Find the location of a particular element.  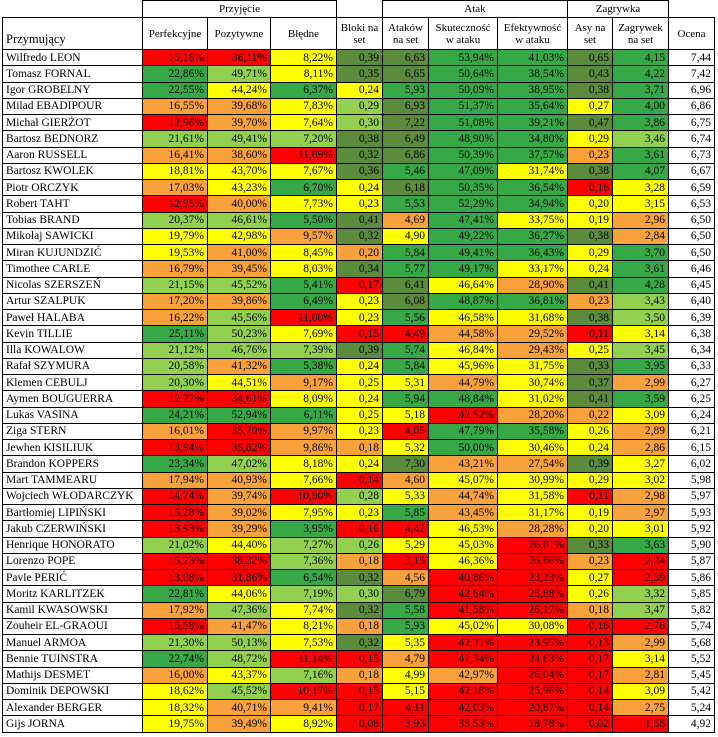

stat-cell: 31,86% is located at coordinates (239, 577).